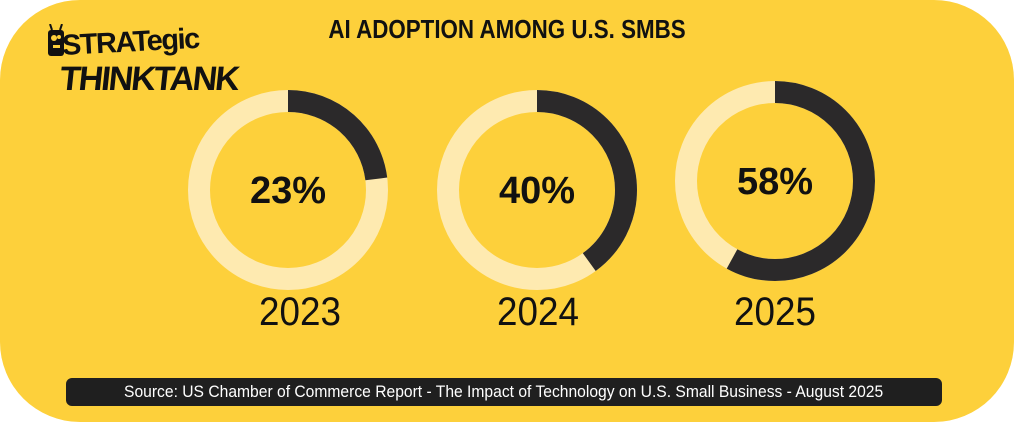  I want to click on donut-value-label-2023: 23%, so click(288, 191).